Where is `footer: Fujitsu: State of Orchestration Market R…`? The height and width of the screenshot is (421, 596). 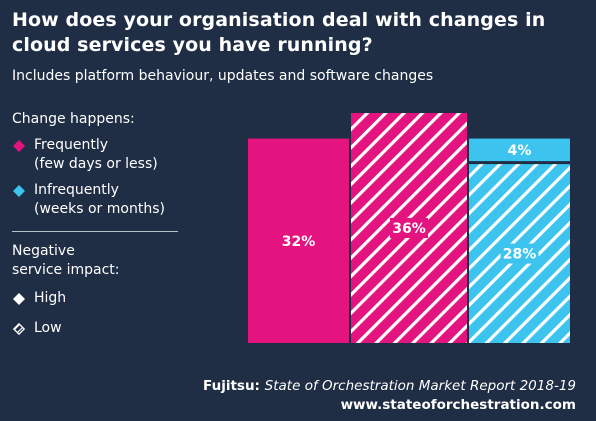
footer: Fujitsu: State of Orchestration Market R… is located at coordinates (389, 396).